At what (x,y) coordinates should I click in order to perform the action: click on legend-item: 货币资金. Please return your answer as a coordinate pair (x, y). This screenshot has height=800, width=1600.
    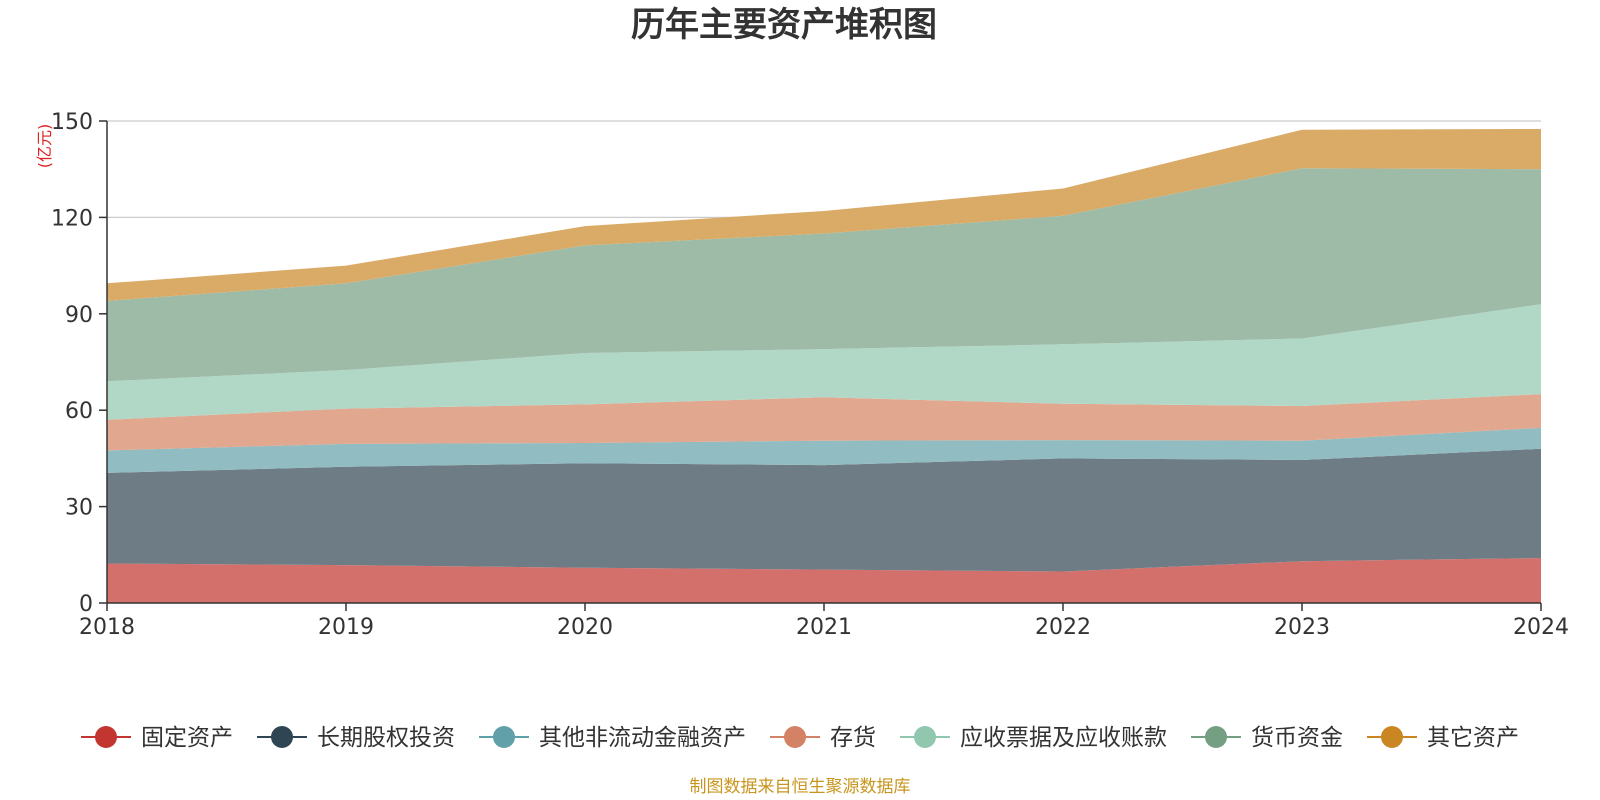
    Looking at the image, I should click on (1267, 738).